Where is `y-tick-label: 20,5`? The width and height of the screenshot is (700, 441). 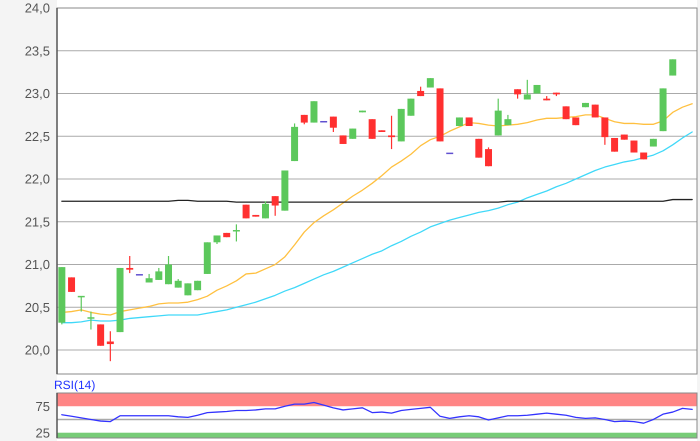
y-tick-label: 20,5 is located at coordinates (37, 307).